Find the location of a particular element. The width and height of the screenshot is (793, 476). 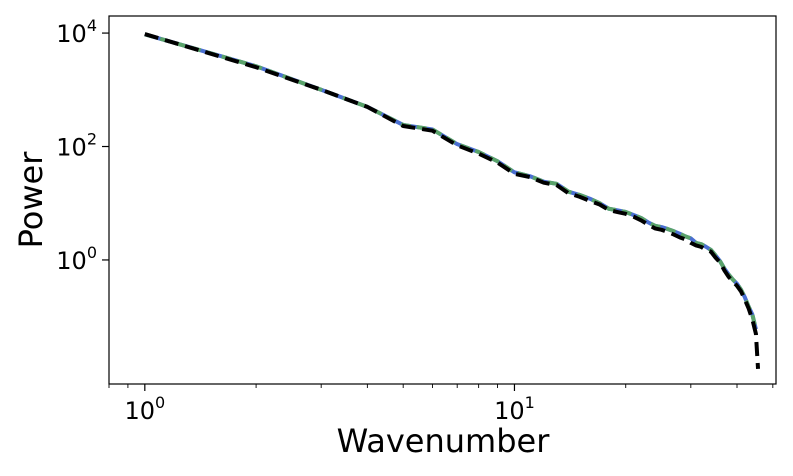

y-axis-title: Power is located at coordinates (31, 200).